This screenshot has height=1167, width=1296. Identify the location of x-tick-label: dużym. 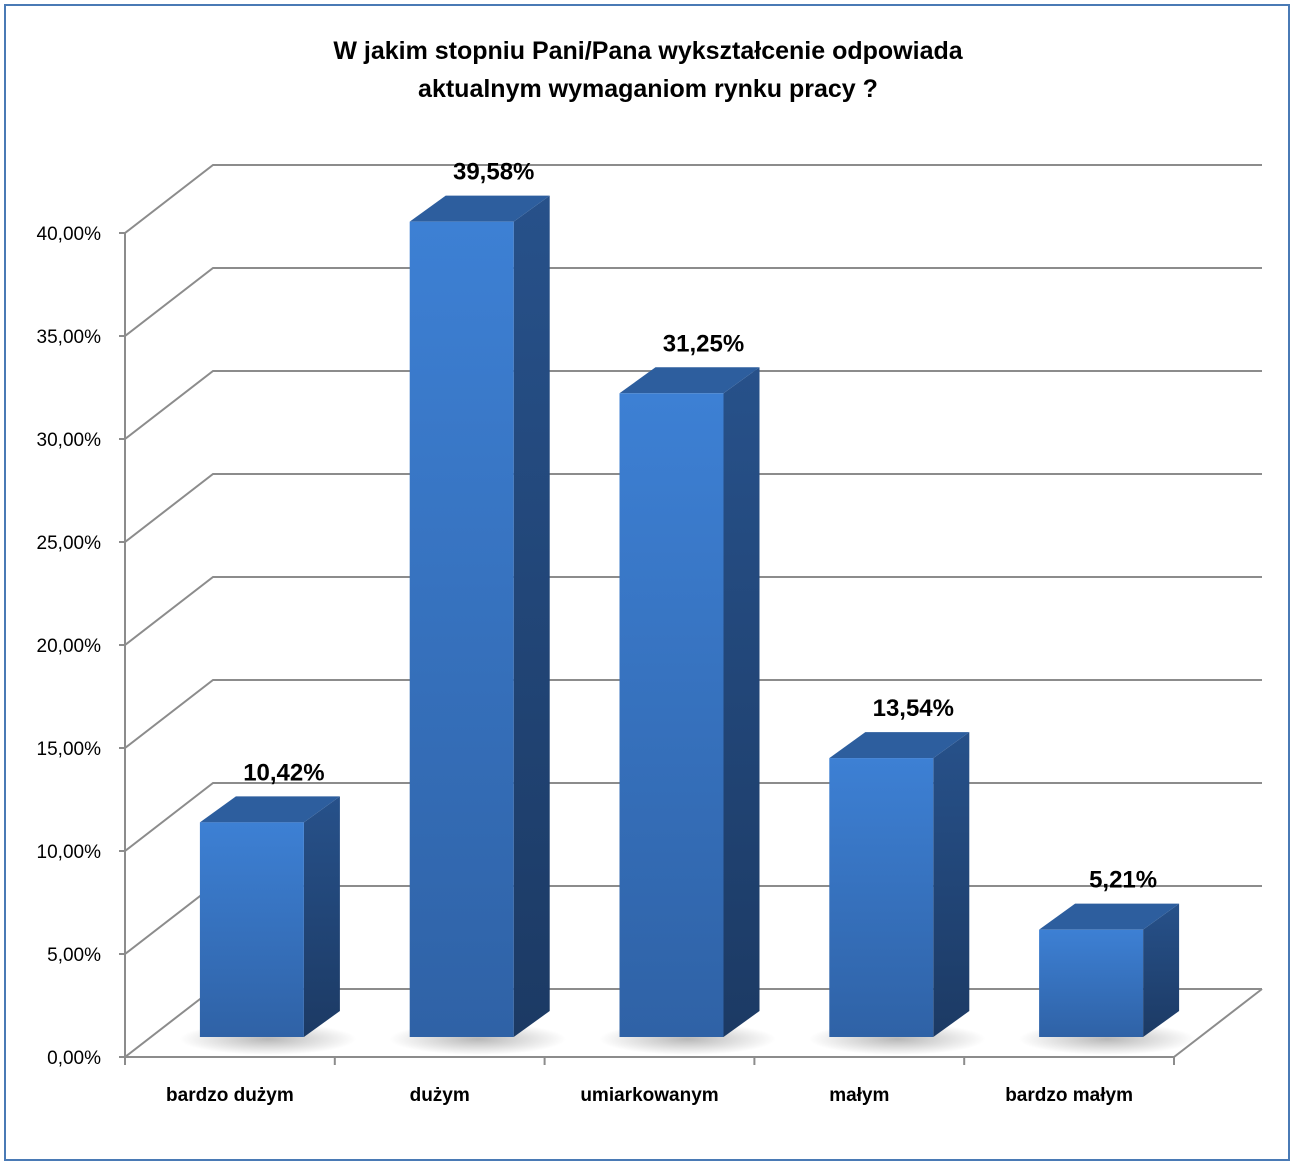
(440, 1095).